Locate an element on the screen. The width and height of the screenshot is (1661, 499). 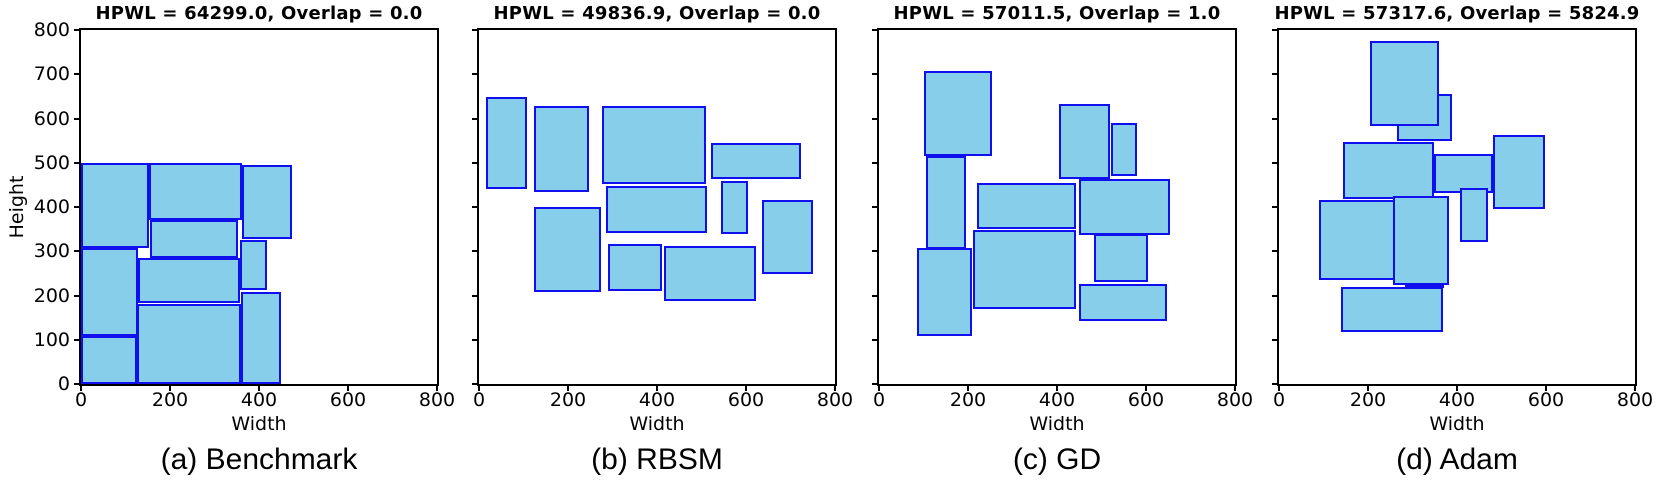
subplot-a-title: HPWL = 64299.0, Overlap = 0.0 is located at coordinates (259, 13).